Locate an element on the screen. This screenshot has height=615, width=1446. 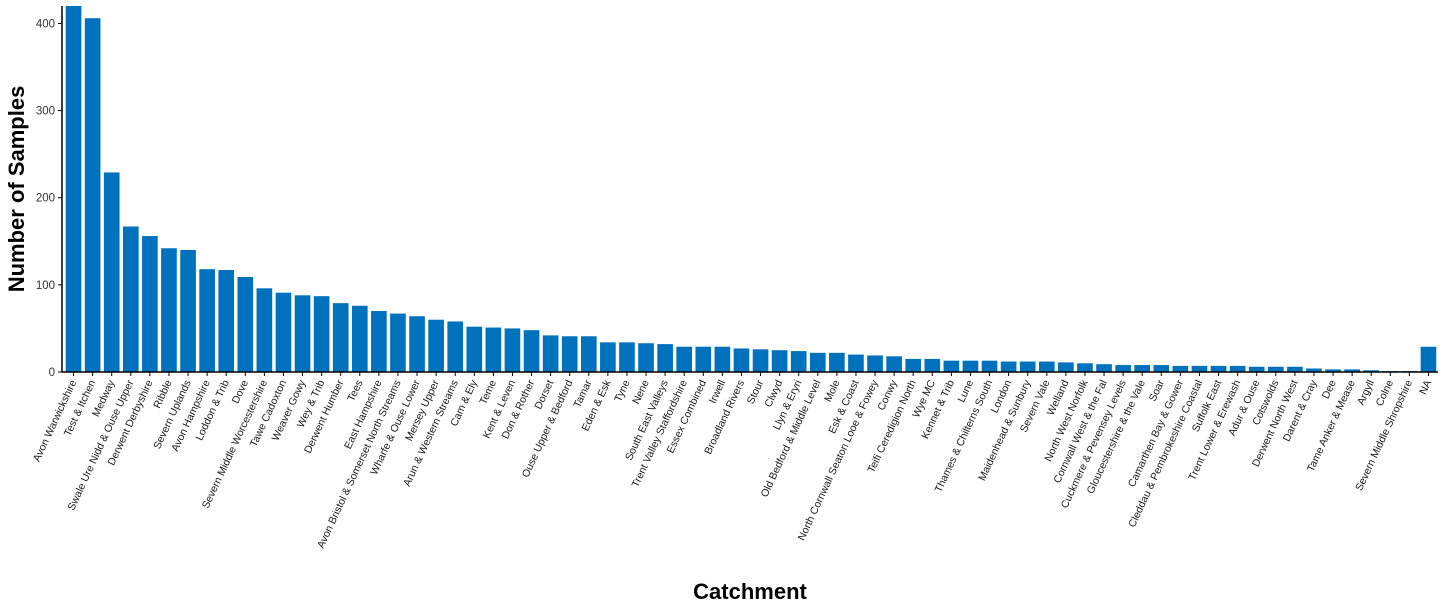
y-axis-title: Number of Samples is located at coordinates (16, 189).